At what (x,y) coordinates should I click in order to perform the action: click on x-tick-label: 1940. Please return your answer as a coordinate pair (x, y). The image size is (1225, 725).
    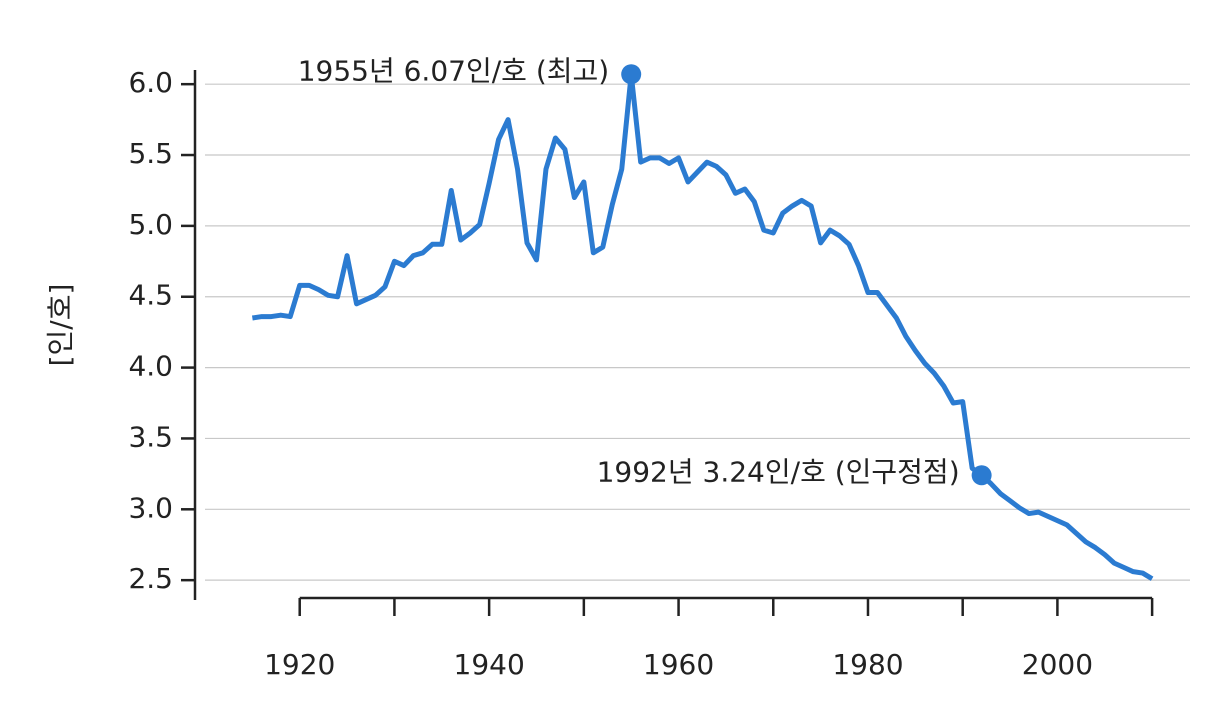
    Looking at the image, I should click on (489, 664).